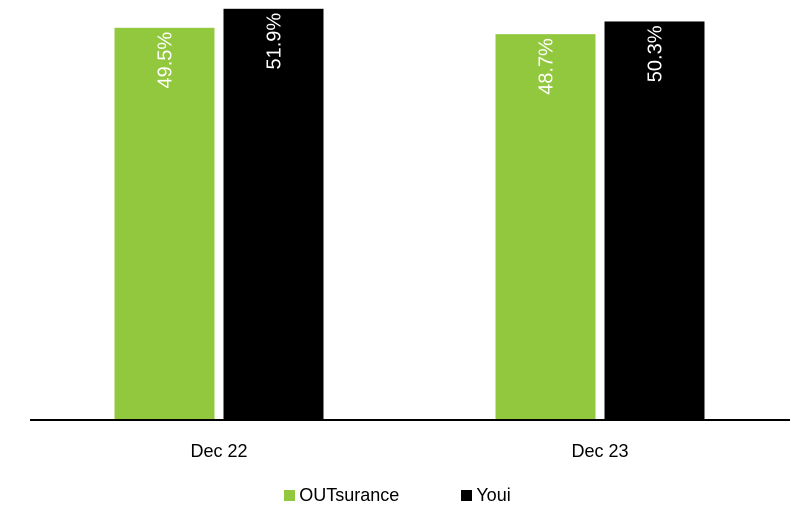  I want to click on legend-item-outsurance: OUTsurance, so click(341, 495).